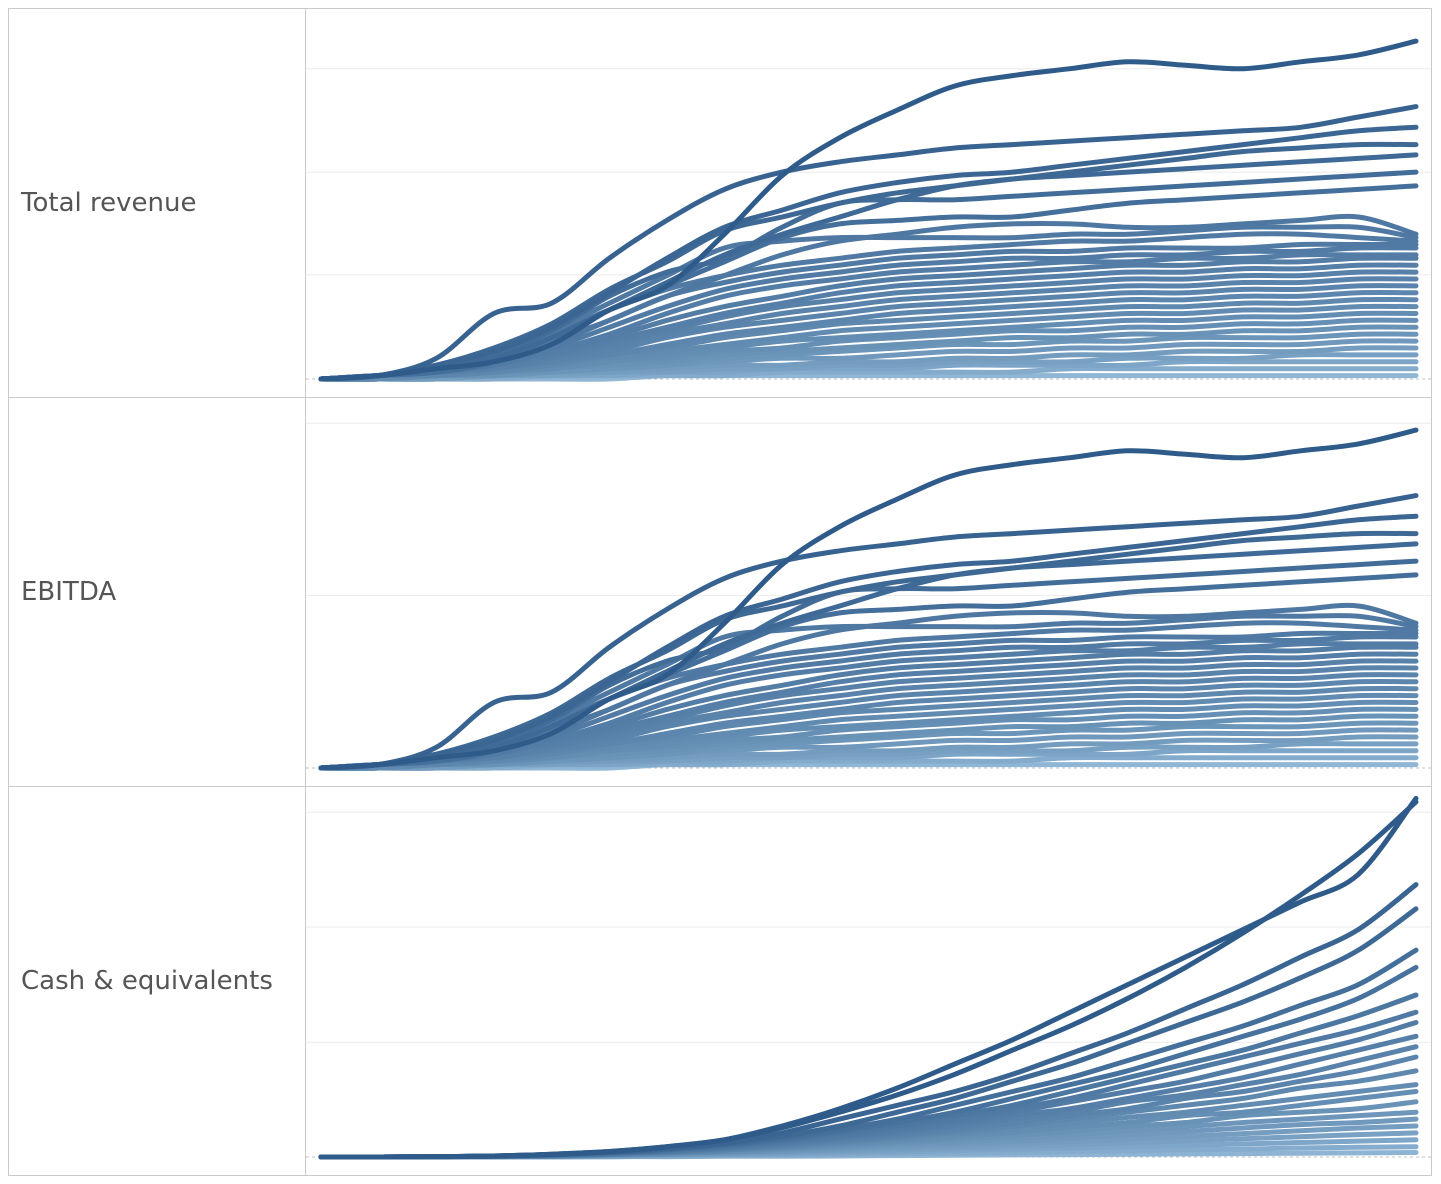 This screenshot has width=1441, height=1184. What do you see at coordinates (69, 592) in the screenshot?
I see `row-label-ebitda: EBITDA` at bounding box center [69, 592].